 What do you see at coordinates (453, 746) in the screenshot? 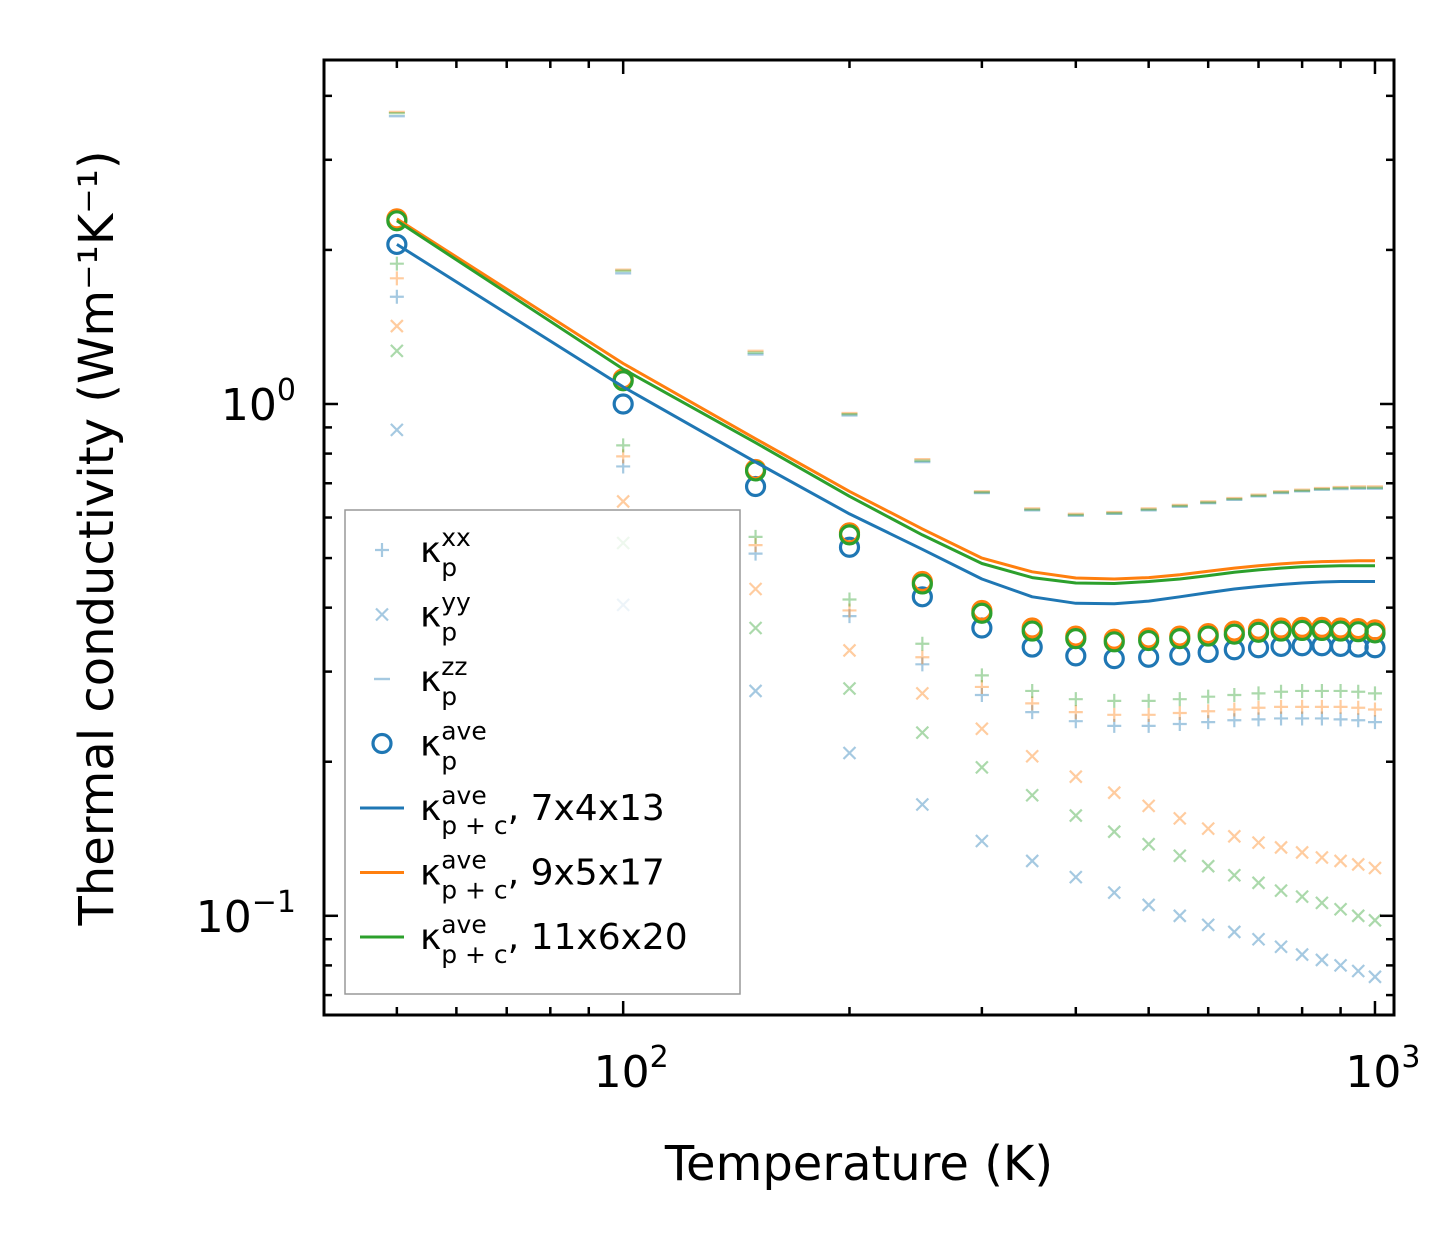
I see `legend-label: κave p` at bounding box center [453, 746].